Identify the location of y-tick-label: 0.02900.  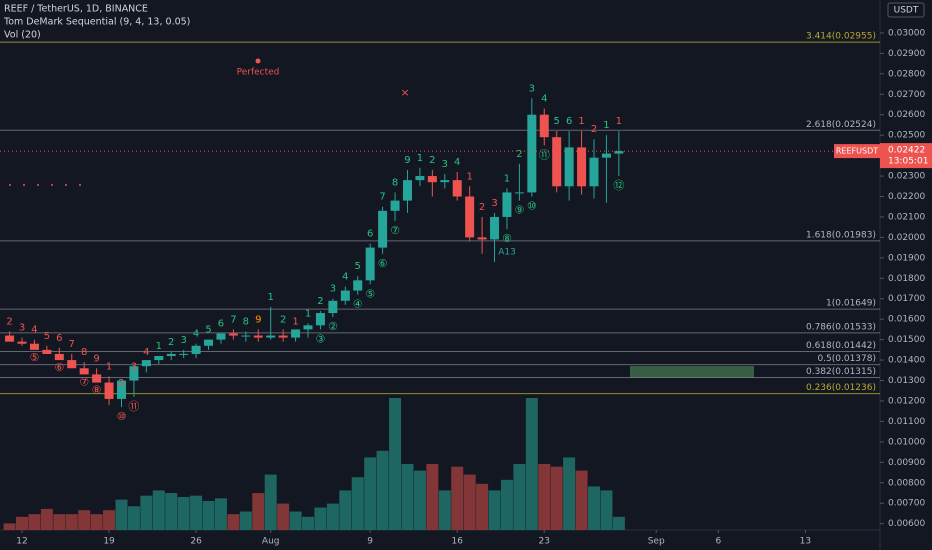
(906, 54).